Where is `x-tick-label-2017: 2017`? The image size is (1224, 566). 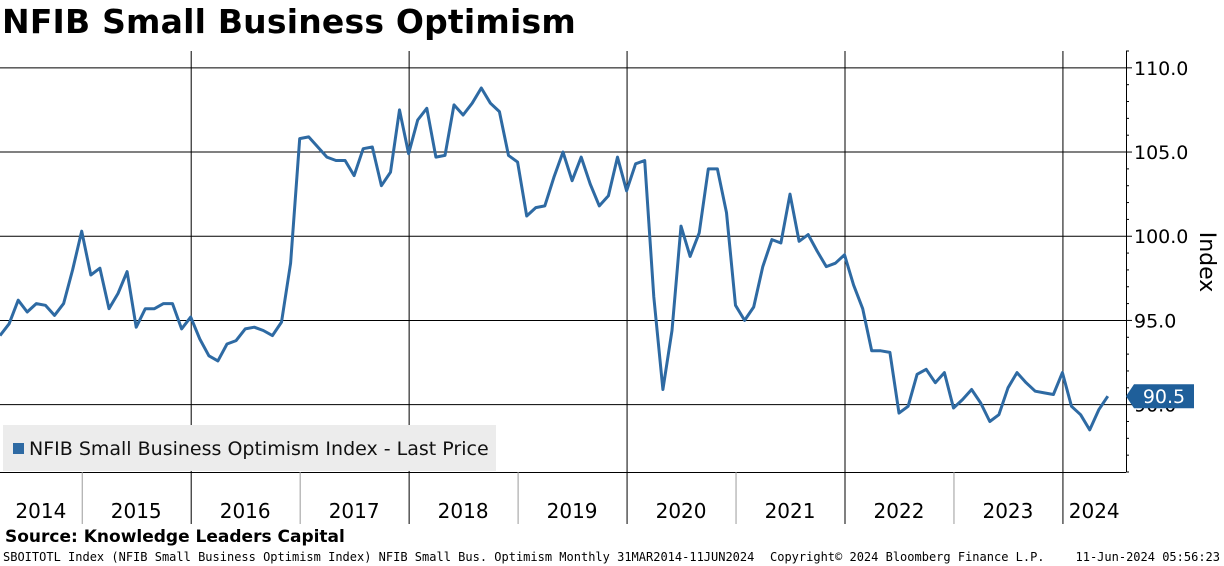
x-tick-label-2017: 2017 is located at coordinates (354, 511).